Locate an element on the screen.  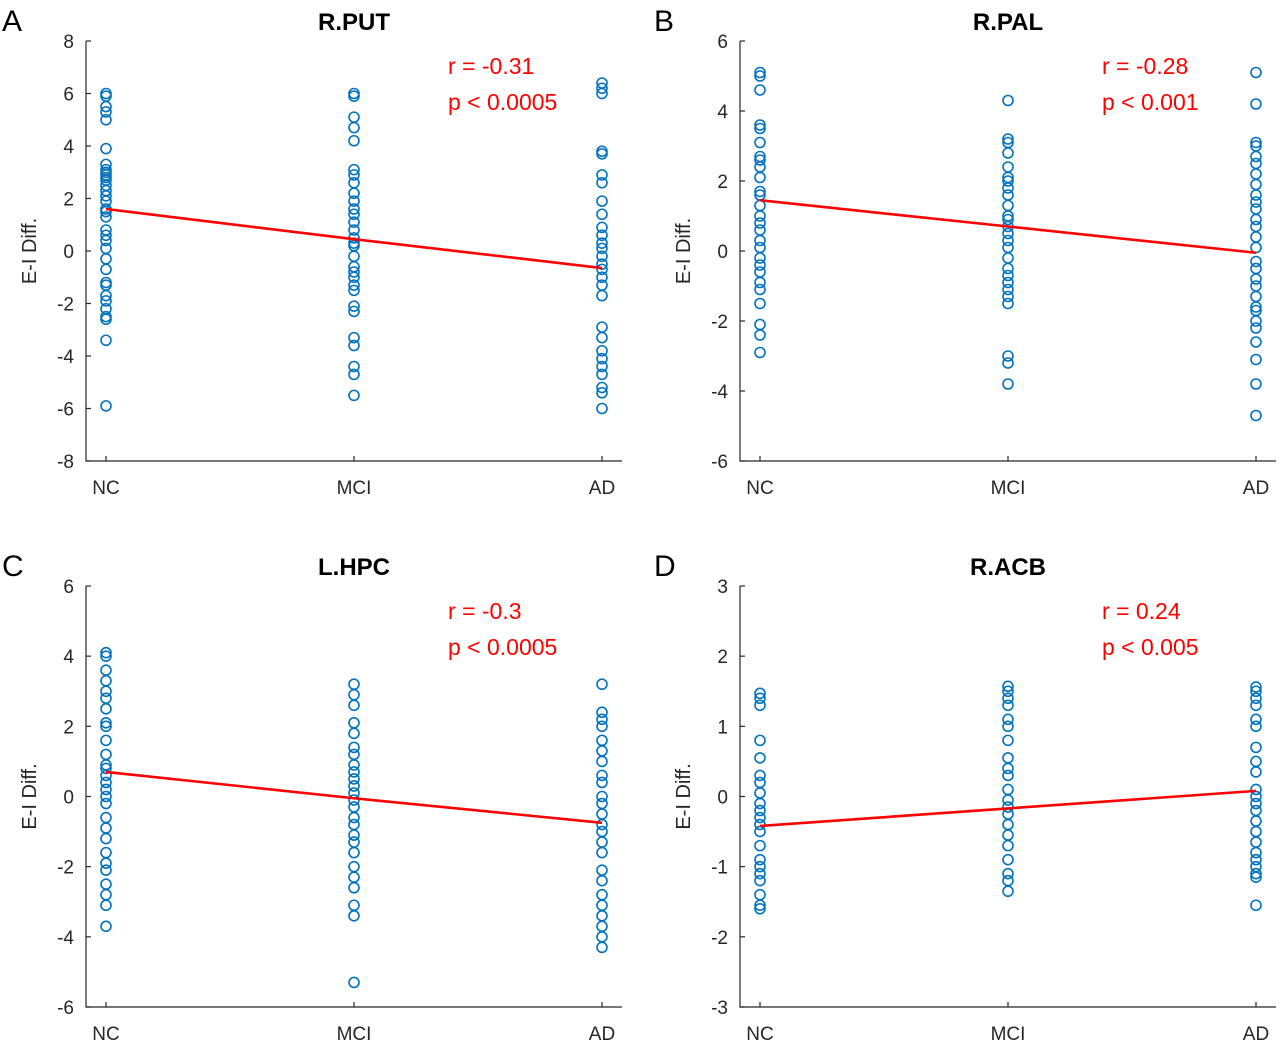
regression-line is located at coordinates (354, 797).